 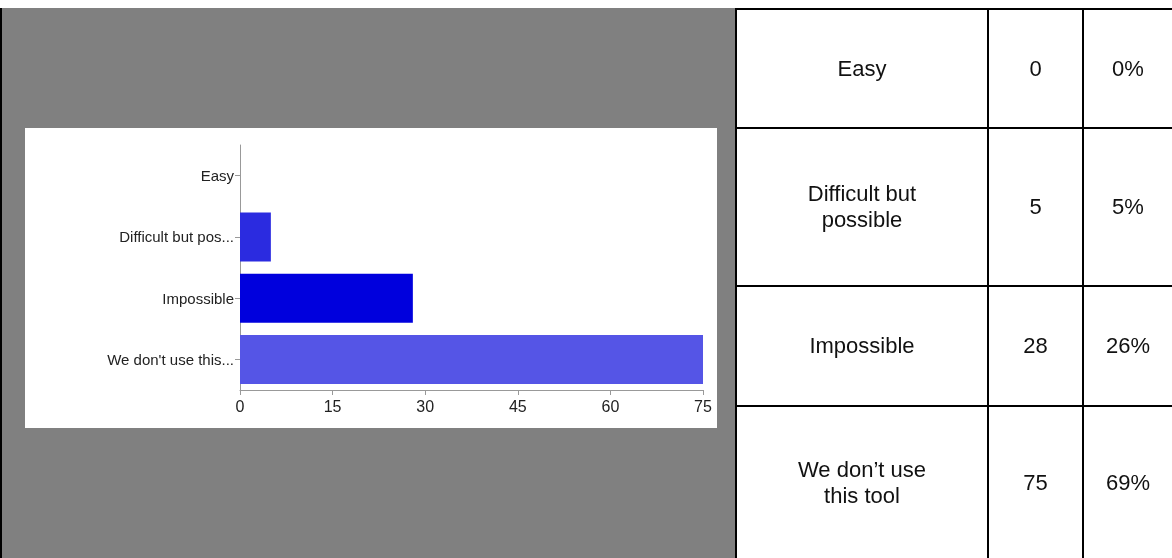 What do you see at coordinates (517, 406) in the screenshot?
I see `x-tick-label: 45` at bounding box center [517, 406].